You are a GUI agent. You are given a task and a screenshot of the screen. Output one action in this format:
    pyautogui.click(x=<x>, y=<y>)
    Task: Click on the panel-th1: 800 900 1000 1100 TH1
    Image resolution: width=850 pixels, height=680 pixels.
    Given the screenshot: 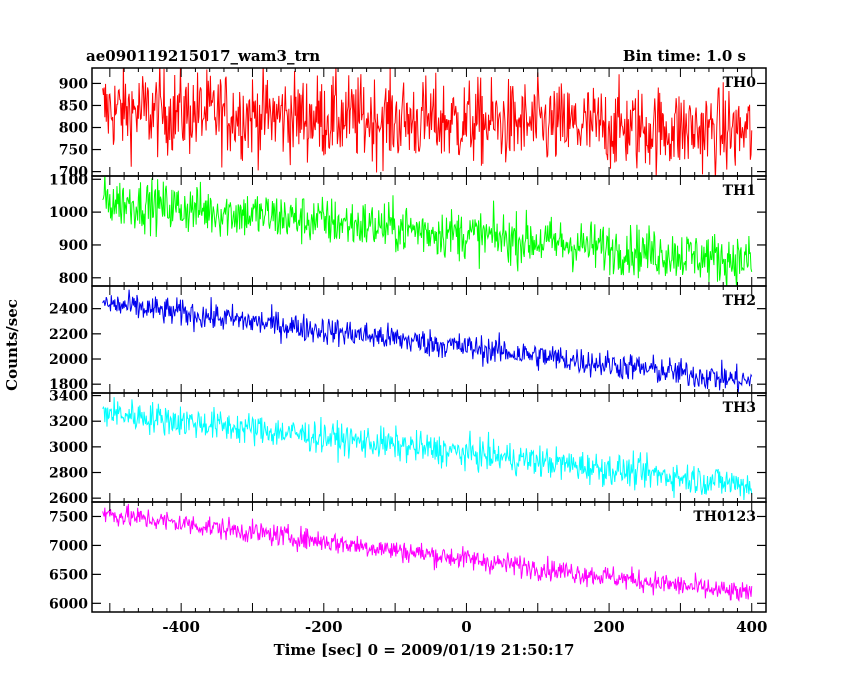 What is the action you would take?
    pyautogui.click(x=408, y=229)
    